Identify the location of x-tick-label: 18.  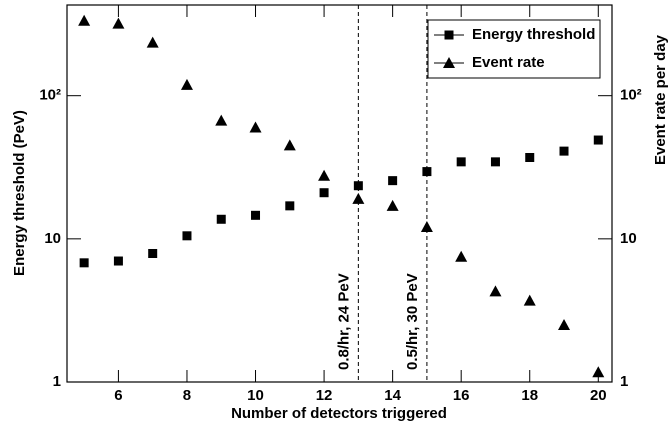
(529, 395).